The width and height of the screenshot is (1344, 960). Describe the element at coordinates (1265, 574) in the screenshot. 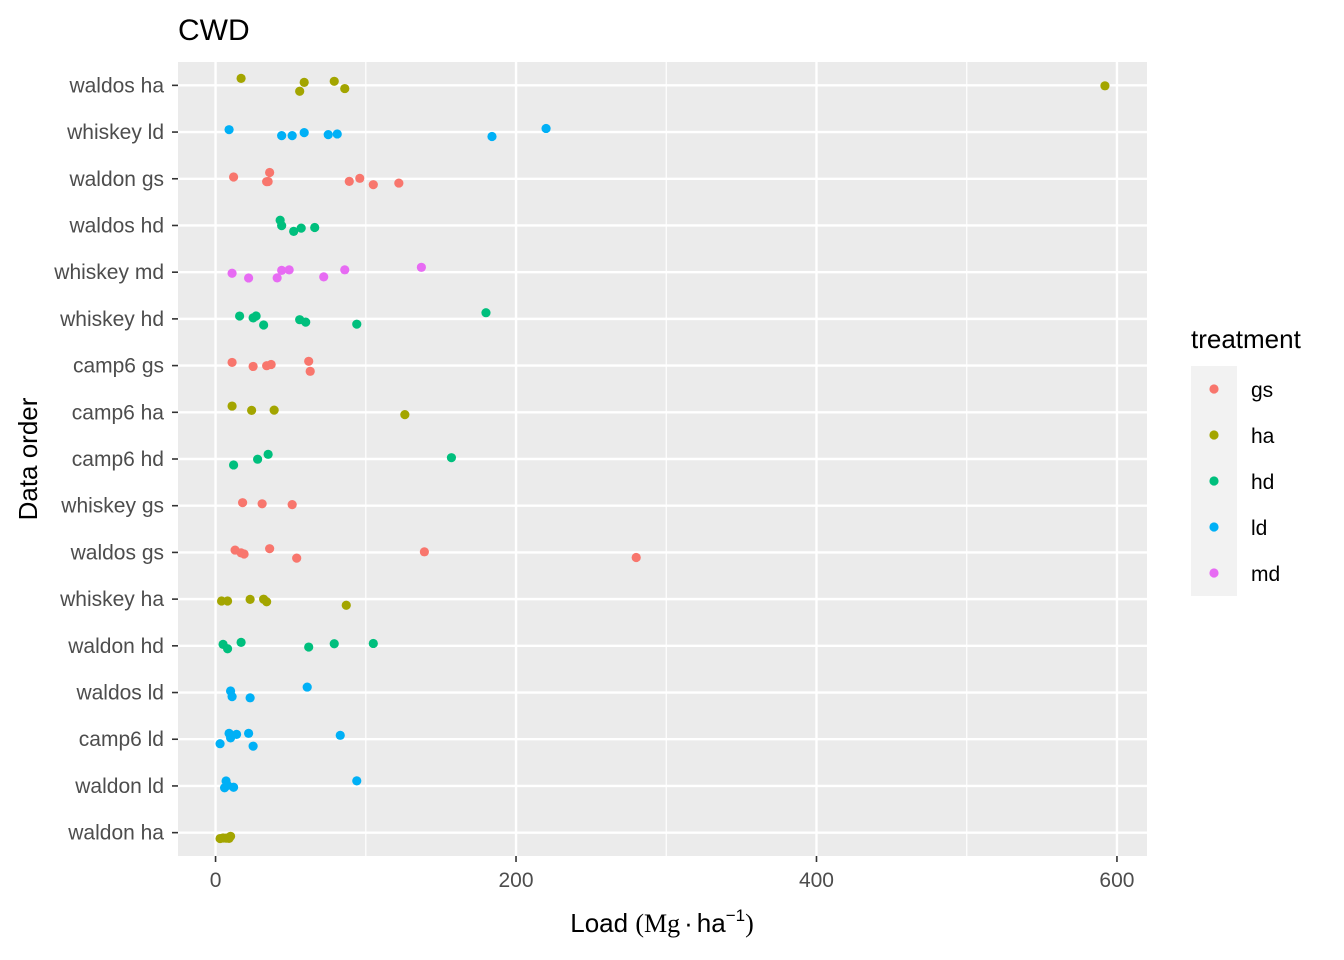

I see `legend-label-md: md` at that location.